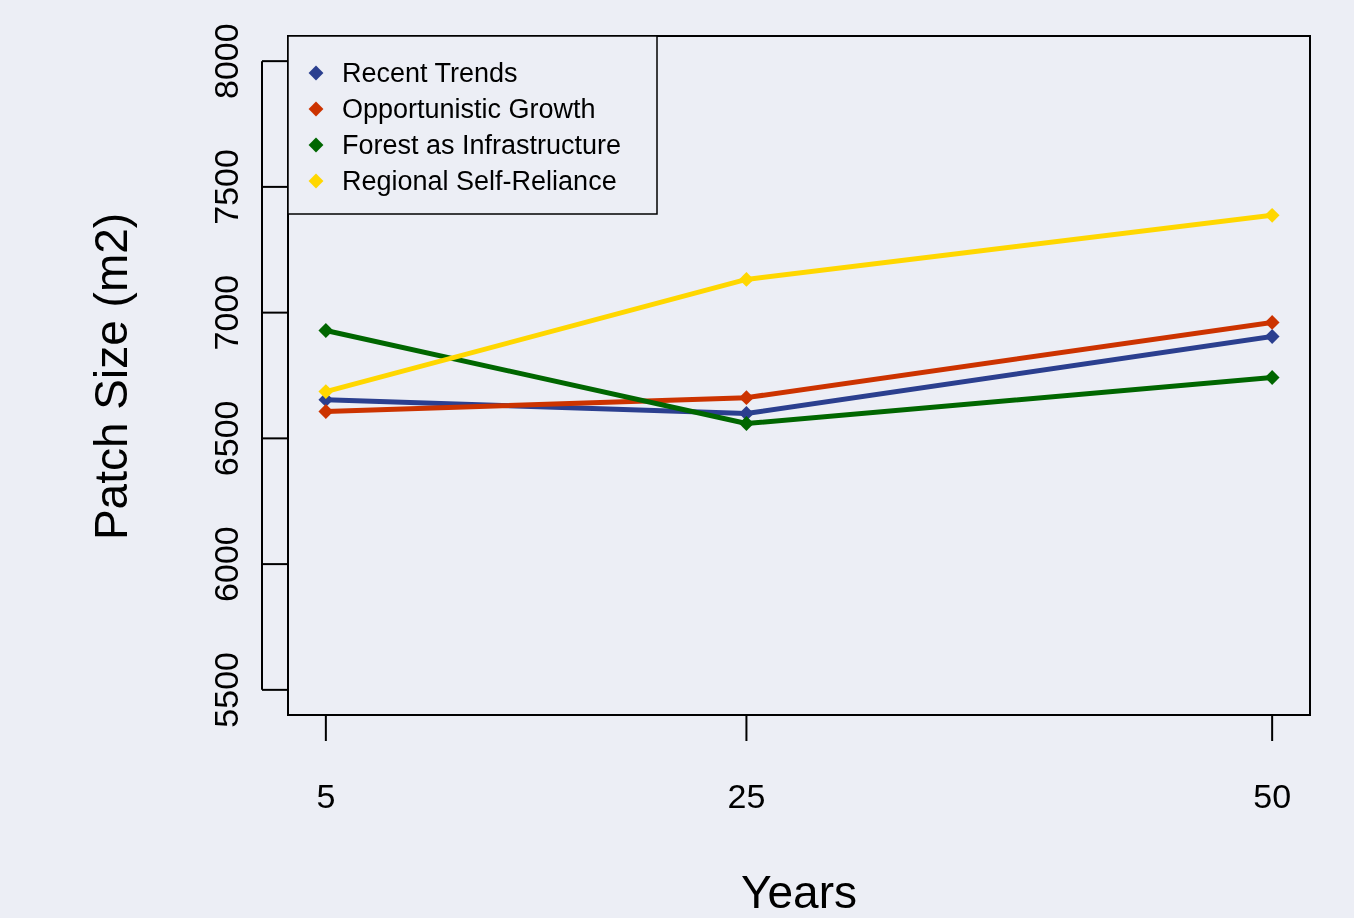  Describe the element at coordinates (430, 73) in the screenshot. I see `legend-label: Recent Trends` at that location.